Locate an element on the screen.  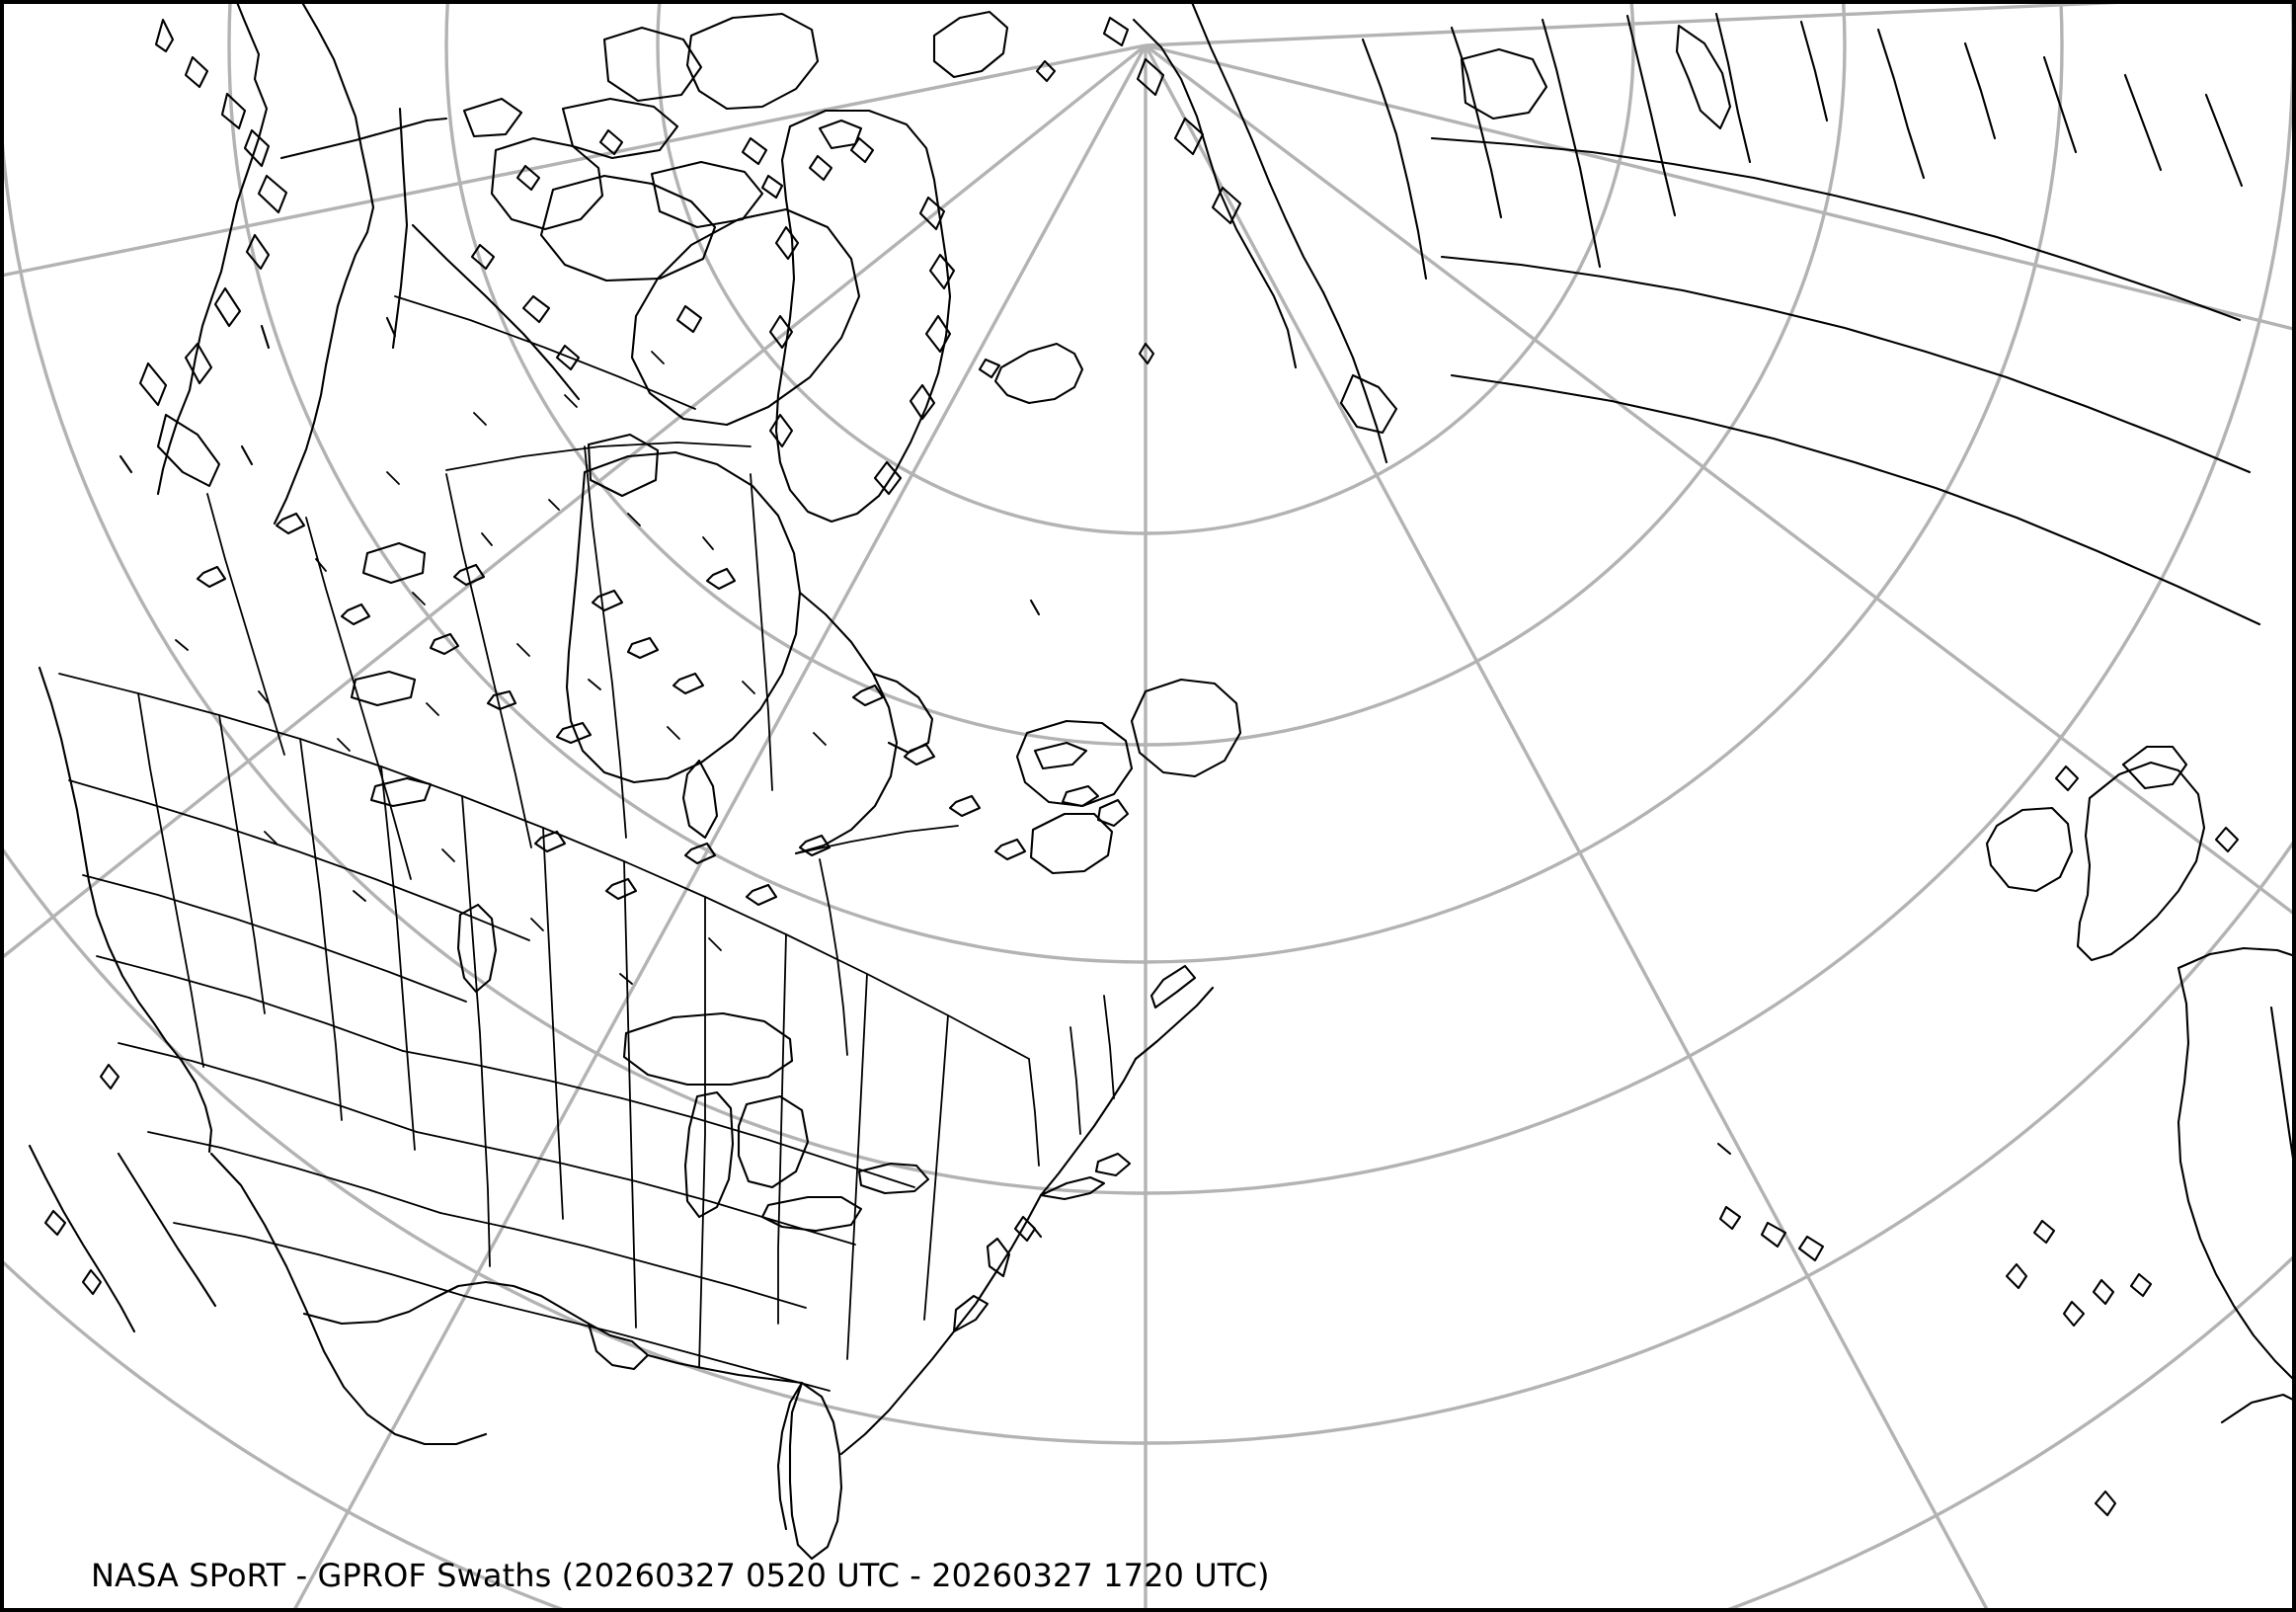
lake-michigan is located at coordinates (709, 1154).